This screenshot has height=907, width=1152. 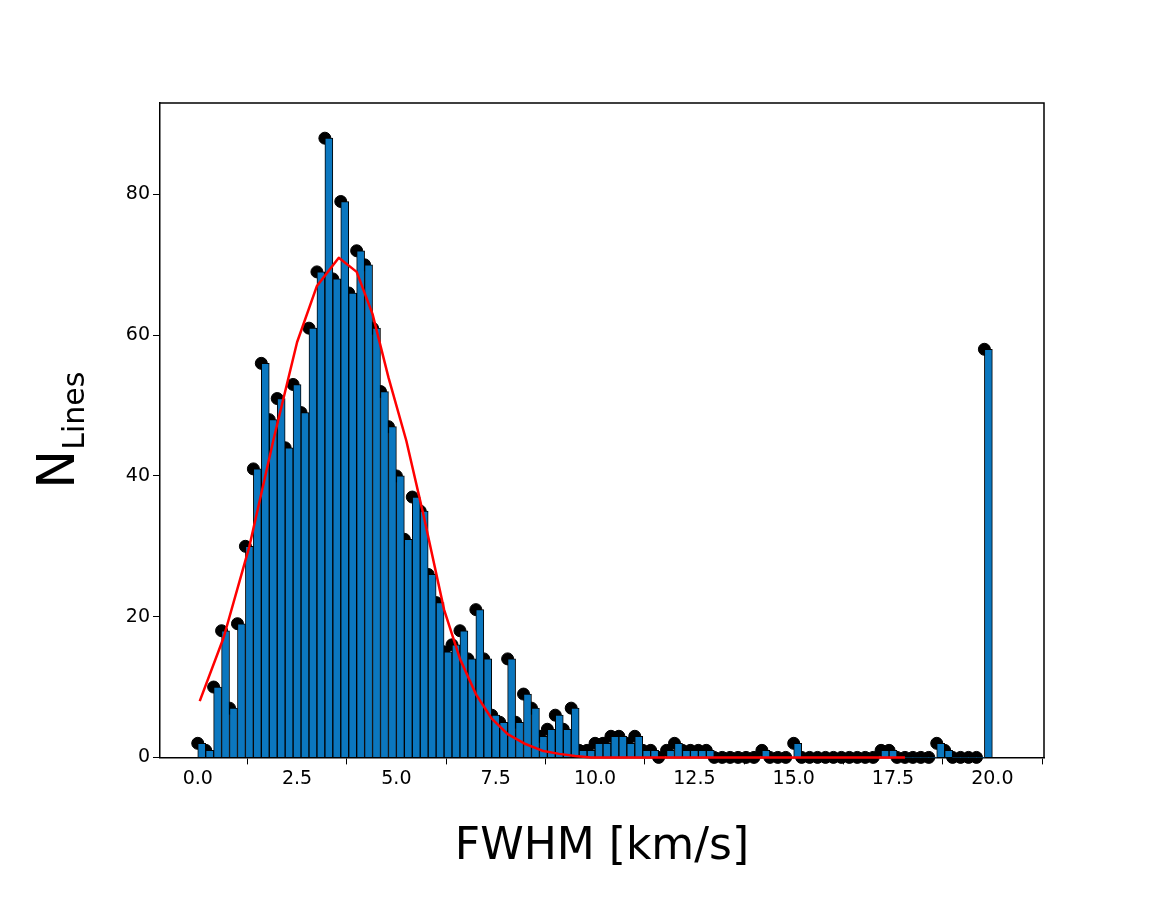 I want to click on x-tick-label: 7.5, so click(x=495, y=776).